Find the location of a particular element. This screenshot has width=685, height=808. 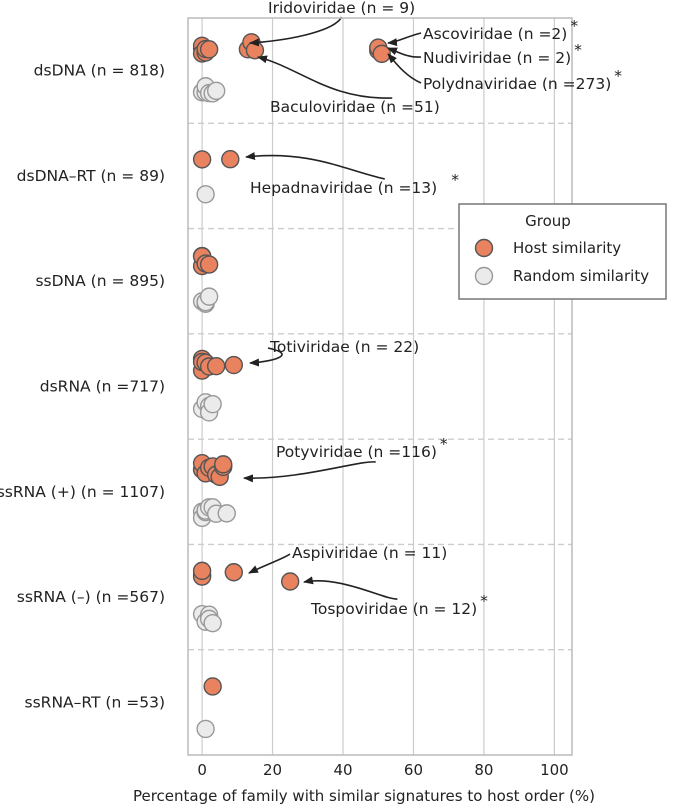

annotation-label: Baculoviridae (n =51) is located at coordinates (355, 107).